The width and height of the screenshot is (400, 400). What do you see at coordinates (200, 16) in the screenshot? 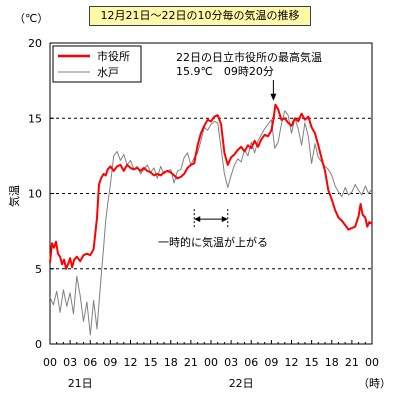
I see `chart-title: 12月21日～22日の10分毎の気温の推移` at bounding box center [200, 16].